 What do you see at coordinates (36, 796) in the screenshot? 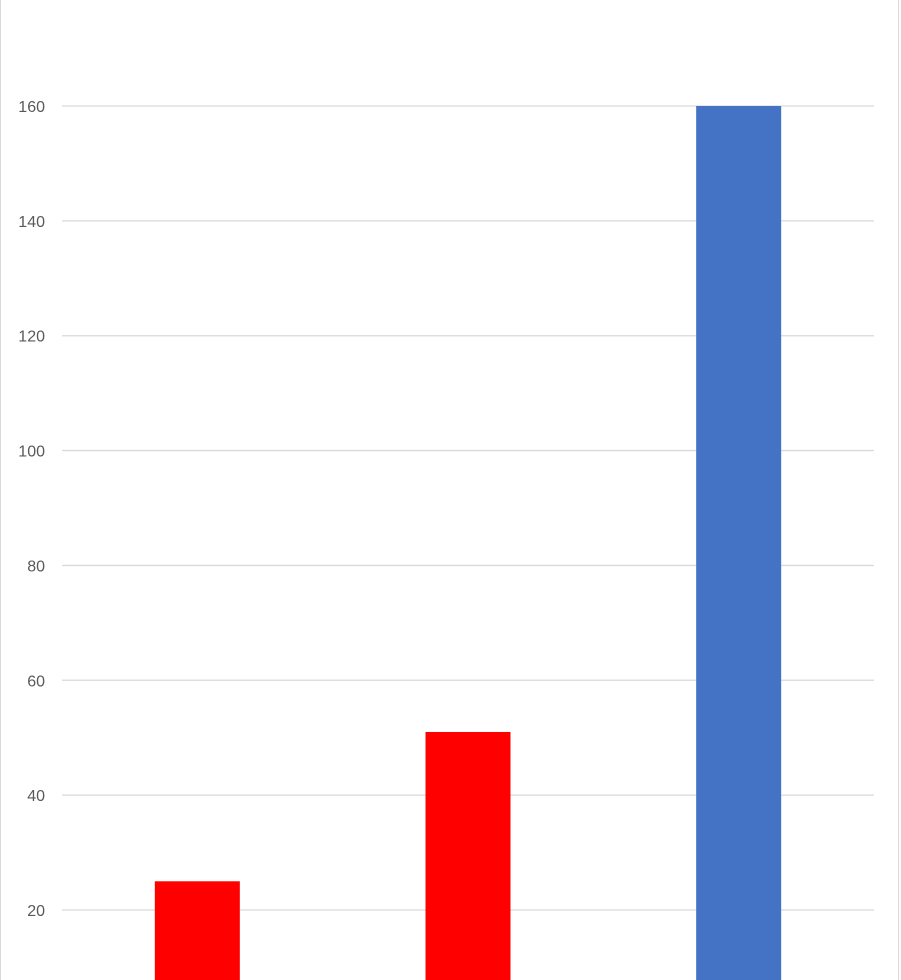
I see `y-tick-label-40: 40` at bounding box center [36, 796].